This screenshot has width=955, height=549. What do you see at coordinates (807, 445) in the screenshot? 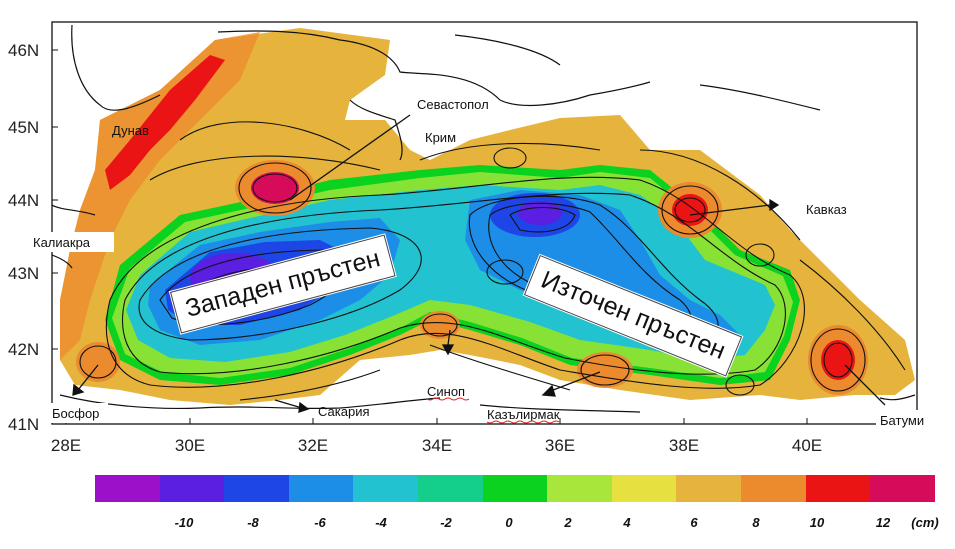
I see `lon-label: 40E` at bounding box center [807, 445].